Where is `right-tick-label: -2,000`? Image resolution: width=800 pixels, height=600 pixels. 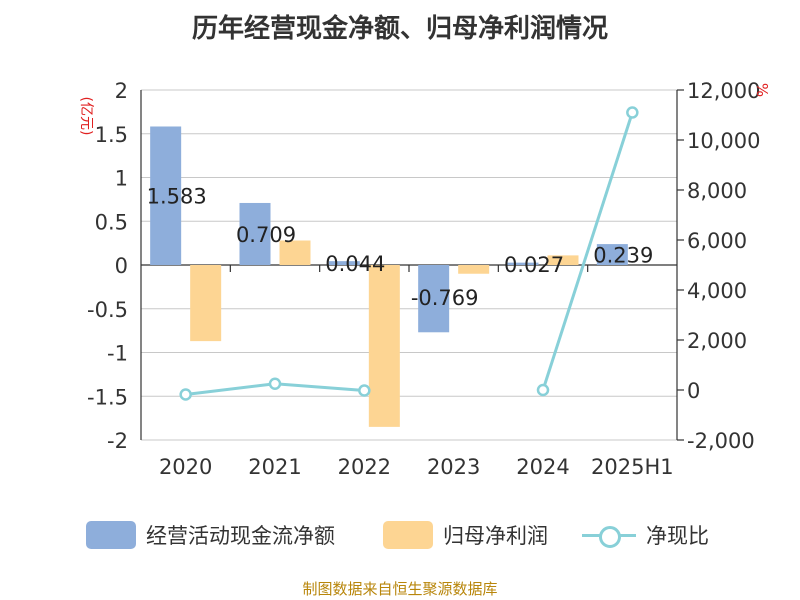 right-tick-label: -2,000 is located at coordinates (721, 441).